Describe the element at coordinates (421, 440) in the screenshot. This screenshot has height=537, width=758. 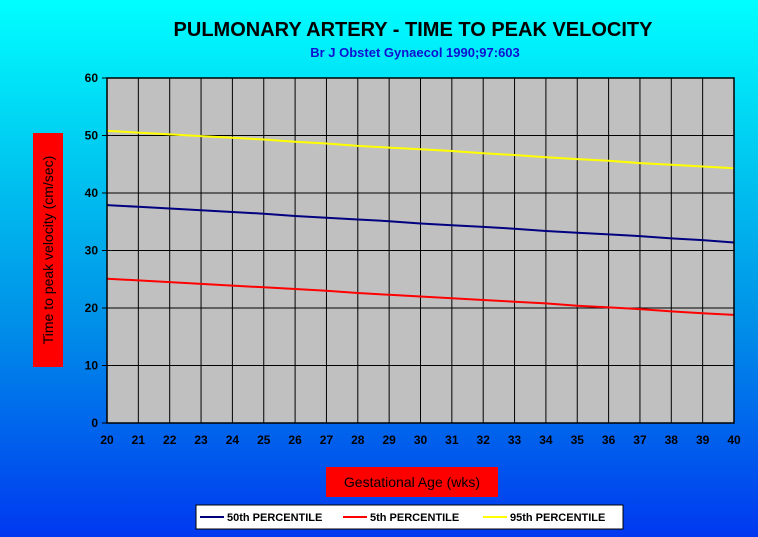
I see `x-tick-label: 30` at that location.